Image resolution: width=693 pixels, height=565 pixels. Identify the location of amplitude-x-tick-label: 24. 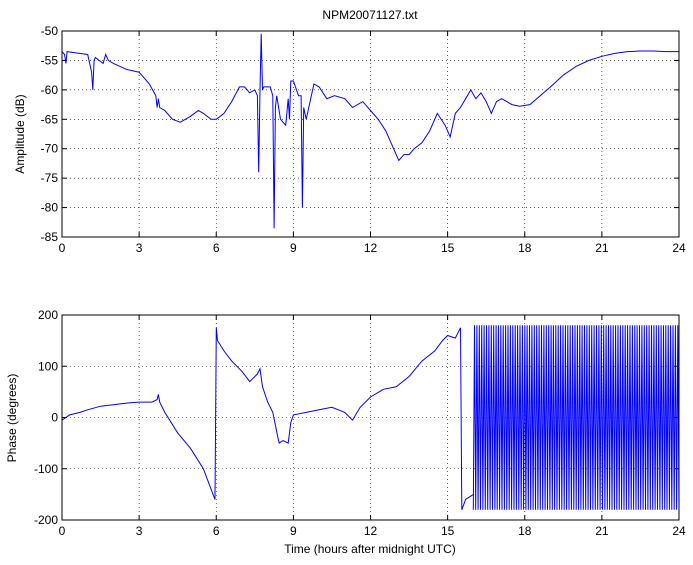
(679, 248).